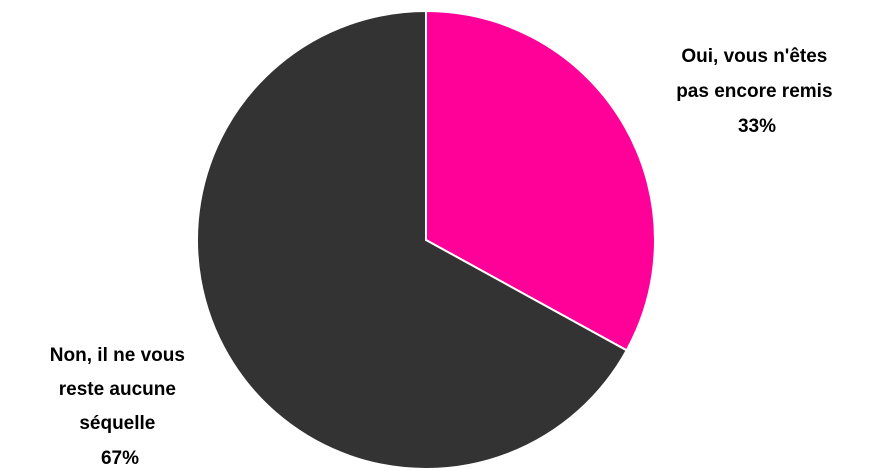 The height and width of the screenshot is (470, 881). I want to click on slice-label-non-line-3: séquelle, so click(117, 423).